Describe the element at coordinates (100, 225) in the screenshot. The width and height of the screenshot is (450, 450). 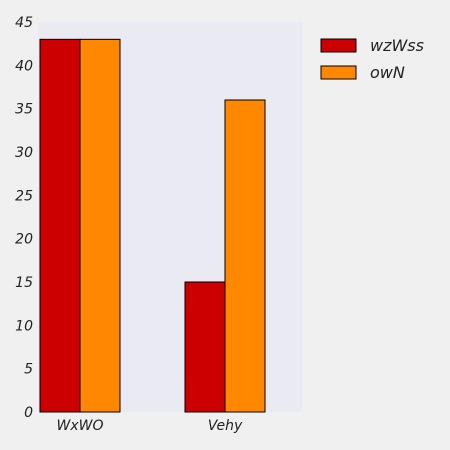
I see `bar-owN-WxWO` at that location.